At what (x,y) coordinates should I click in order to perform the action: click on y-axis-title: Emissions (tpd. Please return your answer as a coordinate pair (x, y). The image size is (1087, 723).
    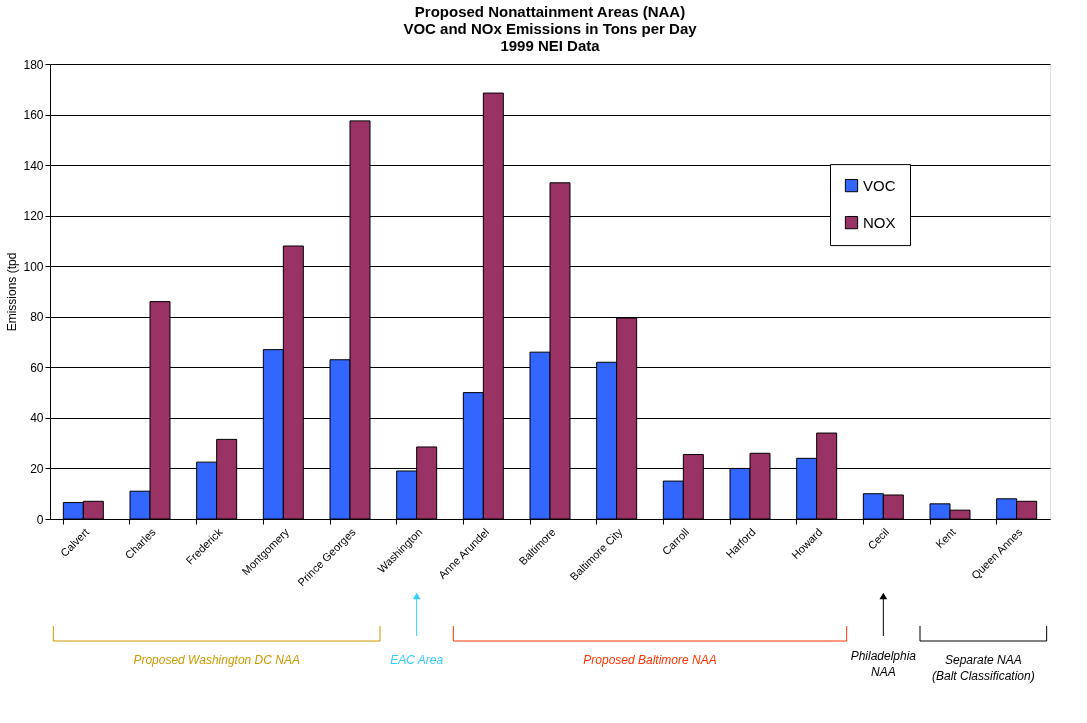
    Looking at the image, I should click on (12, 292).